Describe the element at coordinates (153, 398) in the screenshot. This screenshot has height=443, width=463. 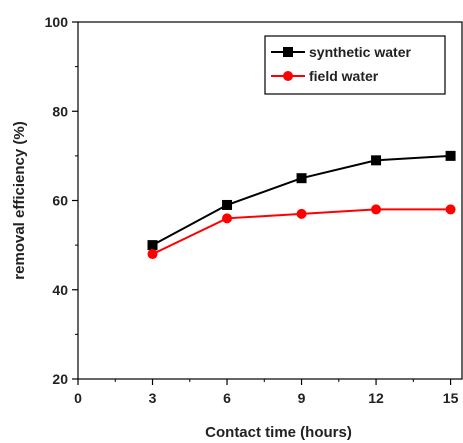
I see `x-tick-label: 3` at that location.